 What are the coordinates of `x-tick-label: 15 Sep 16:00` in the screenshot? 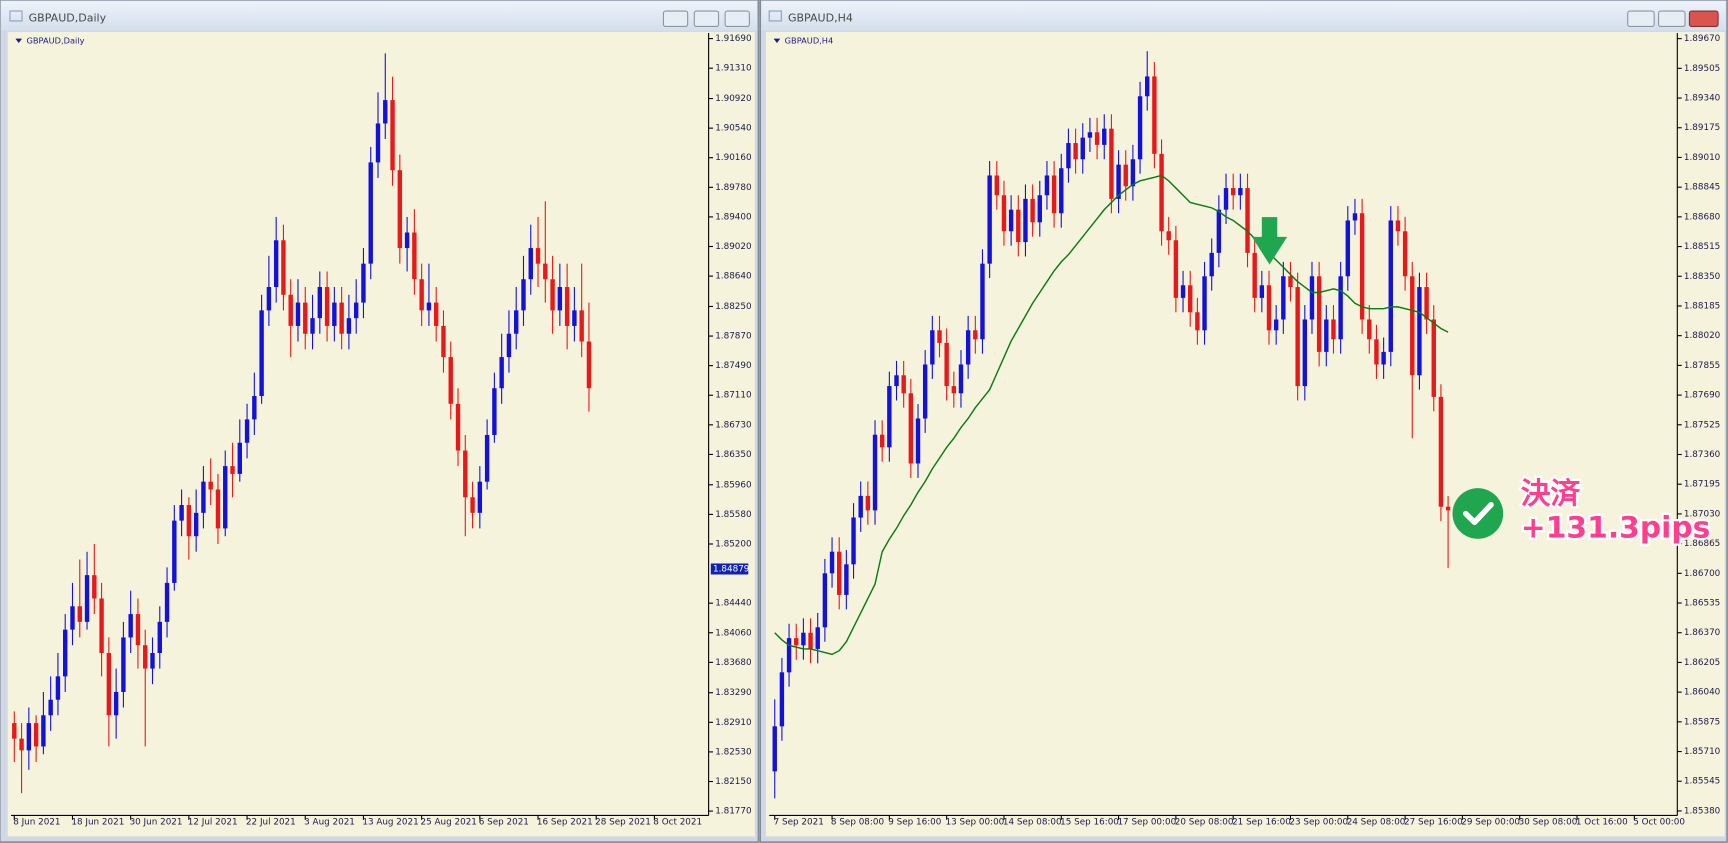 It's located at (1089, 823).